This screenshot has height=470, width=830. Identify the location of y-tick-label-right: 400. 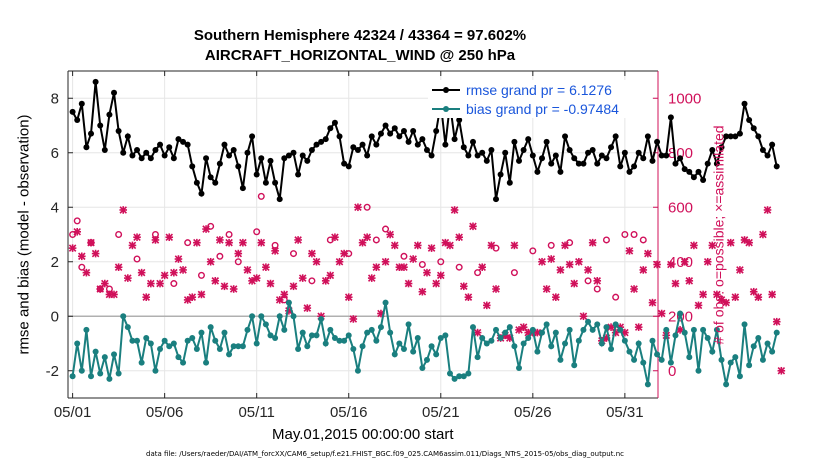
(680, 262).